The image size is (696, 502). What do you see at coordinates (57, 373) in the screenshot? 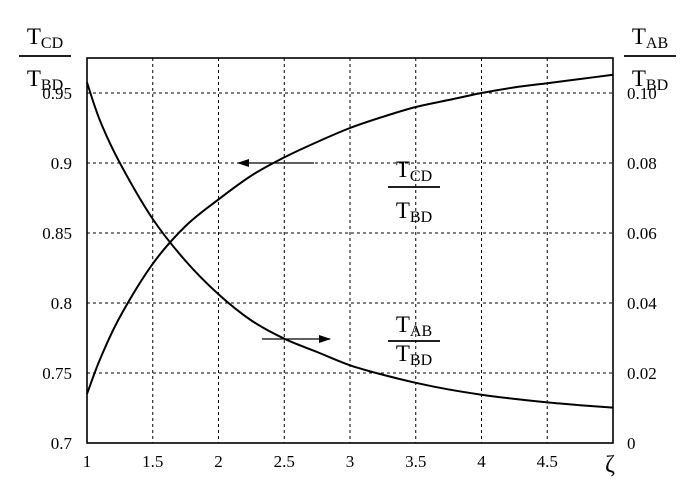
I see `y-left-tick-label: 0.75` at bounding box center [57, 373].